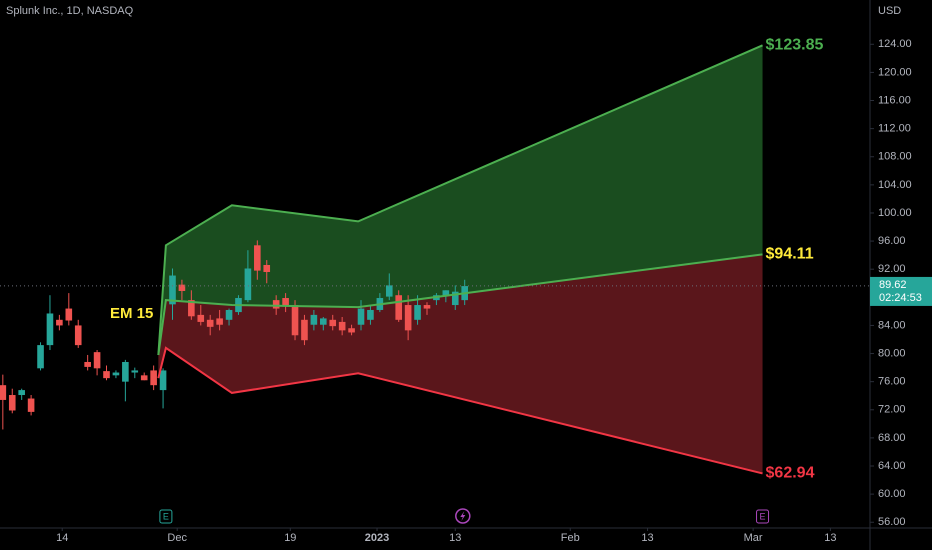 The height and width of the screenshot is (550, 932). What do you see at coordinates (895, 44) in the screenshot?
I see `y-tick-label: 124.00` at bounding box center [895, 44].